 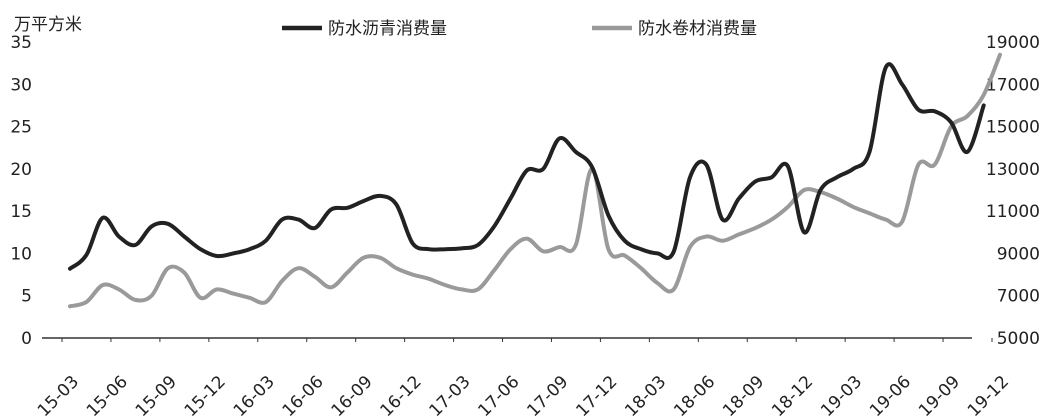 What do you see at coordinates (450, 394) in the screenshot?
I see `x-tick-label: 17-03` at bounding box center [450, 394].